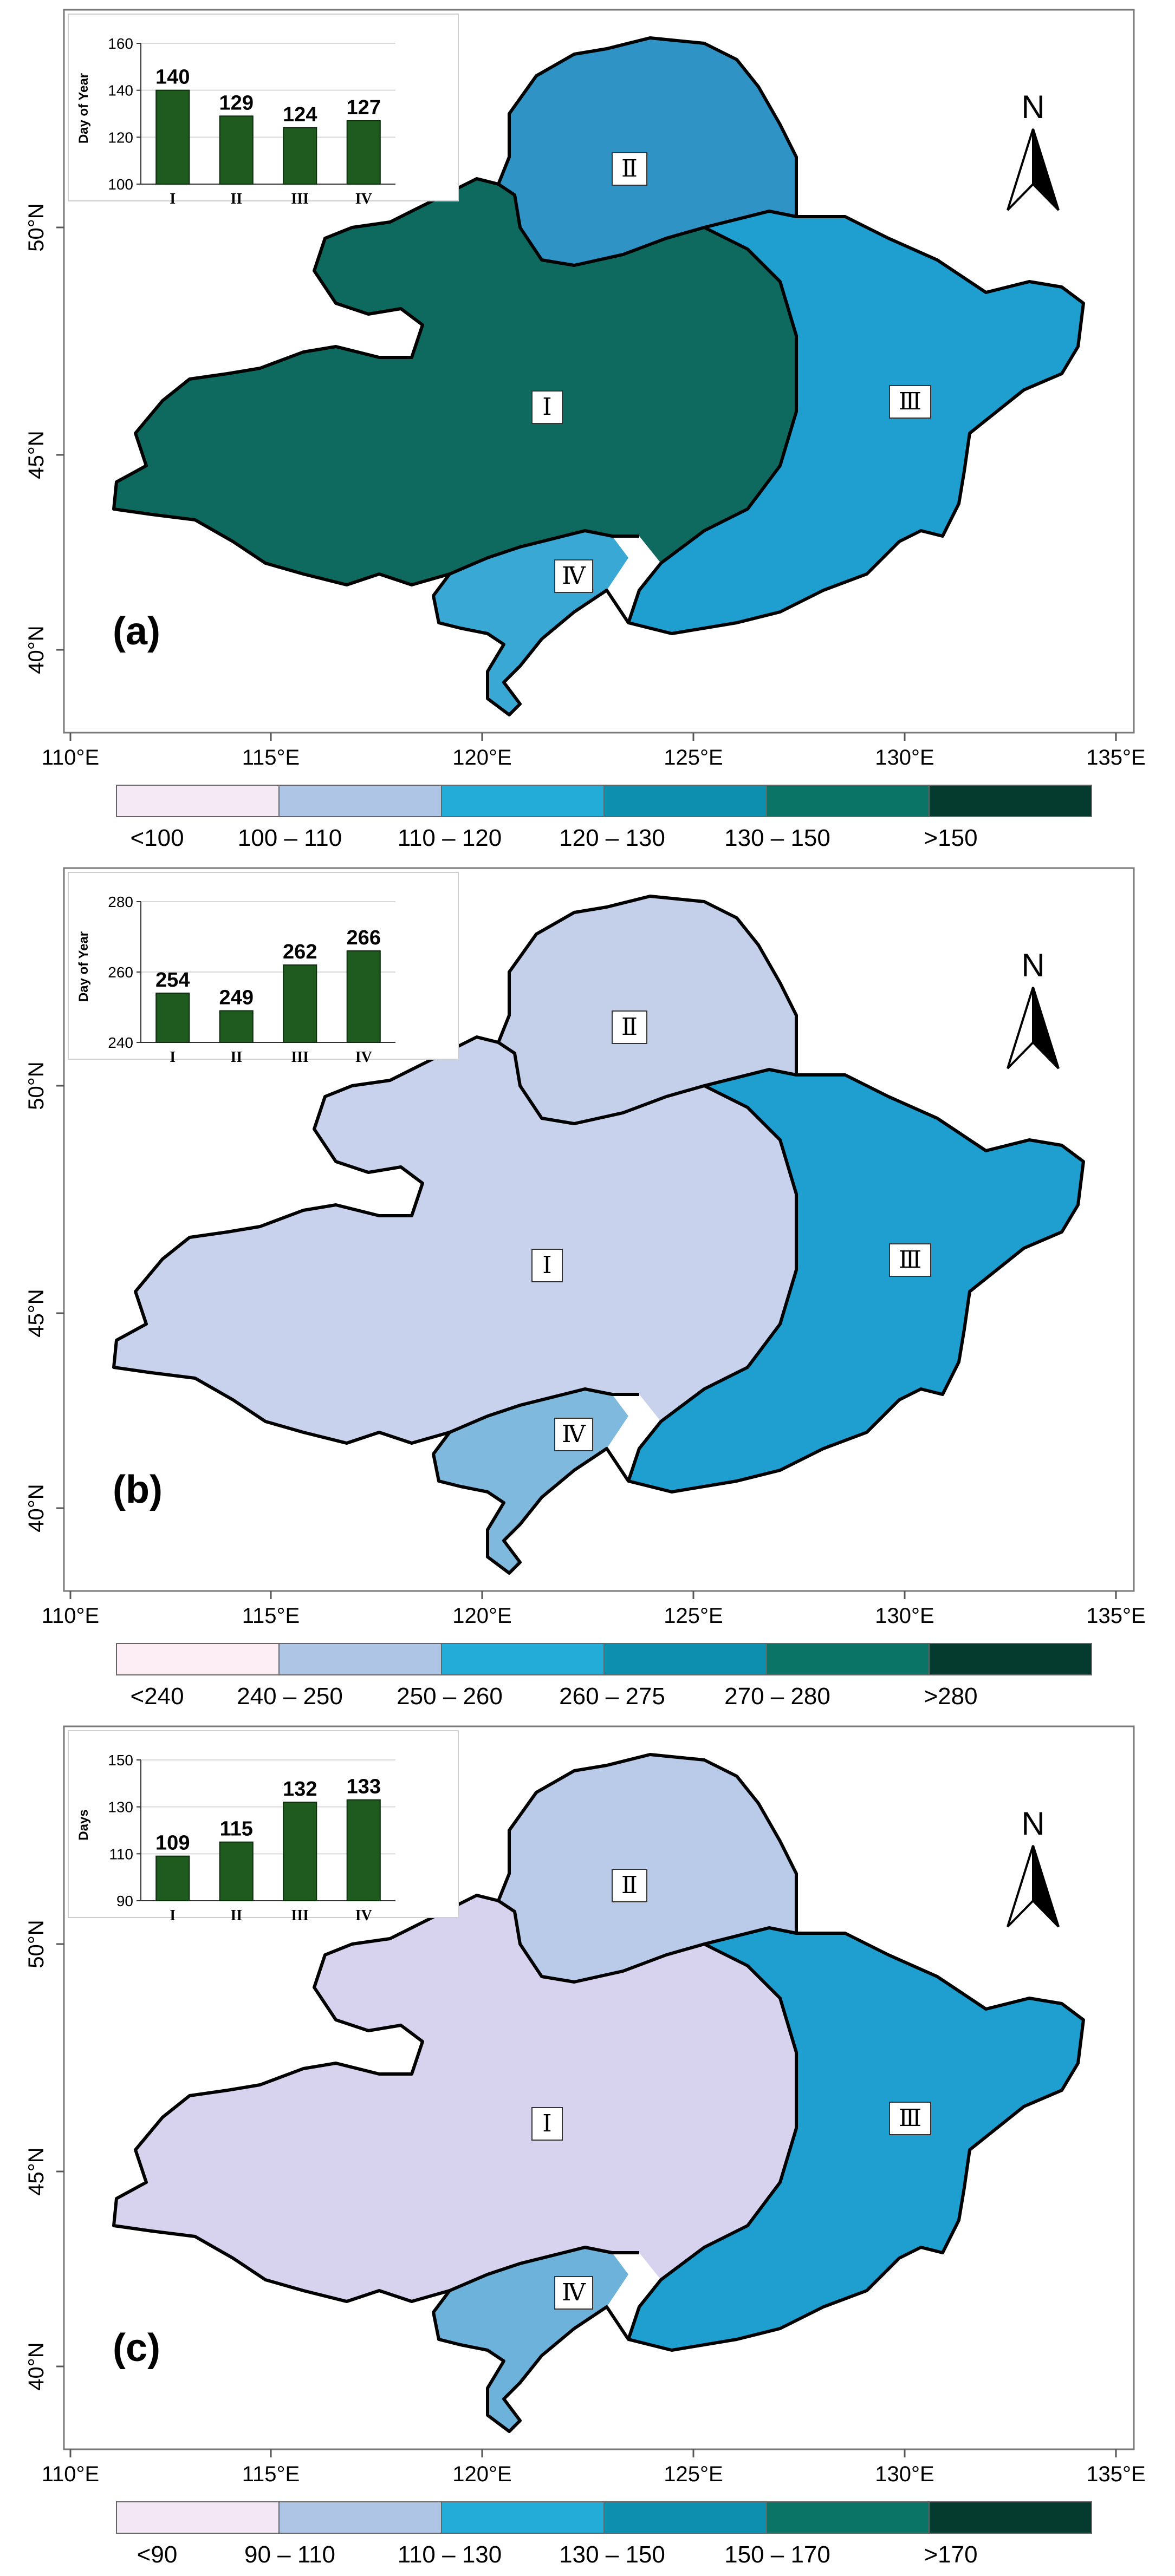  What do you see at coordinates (120, 1760) in the screenshot?
I see `inset-y-tick-label: 150` at bounding box center [120, 1760].